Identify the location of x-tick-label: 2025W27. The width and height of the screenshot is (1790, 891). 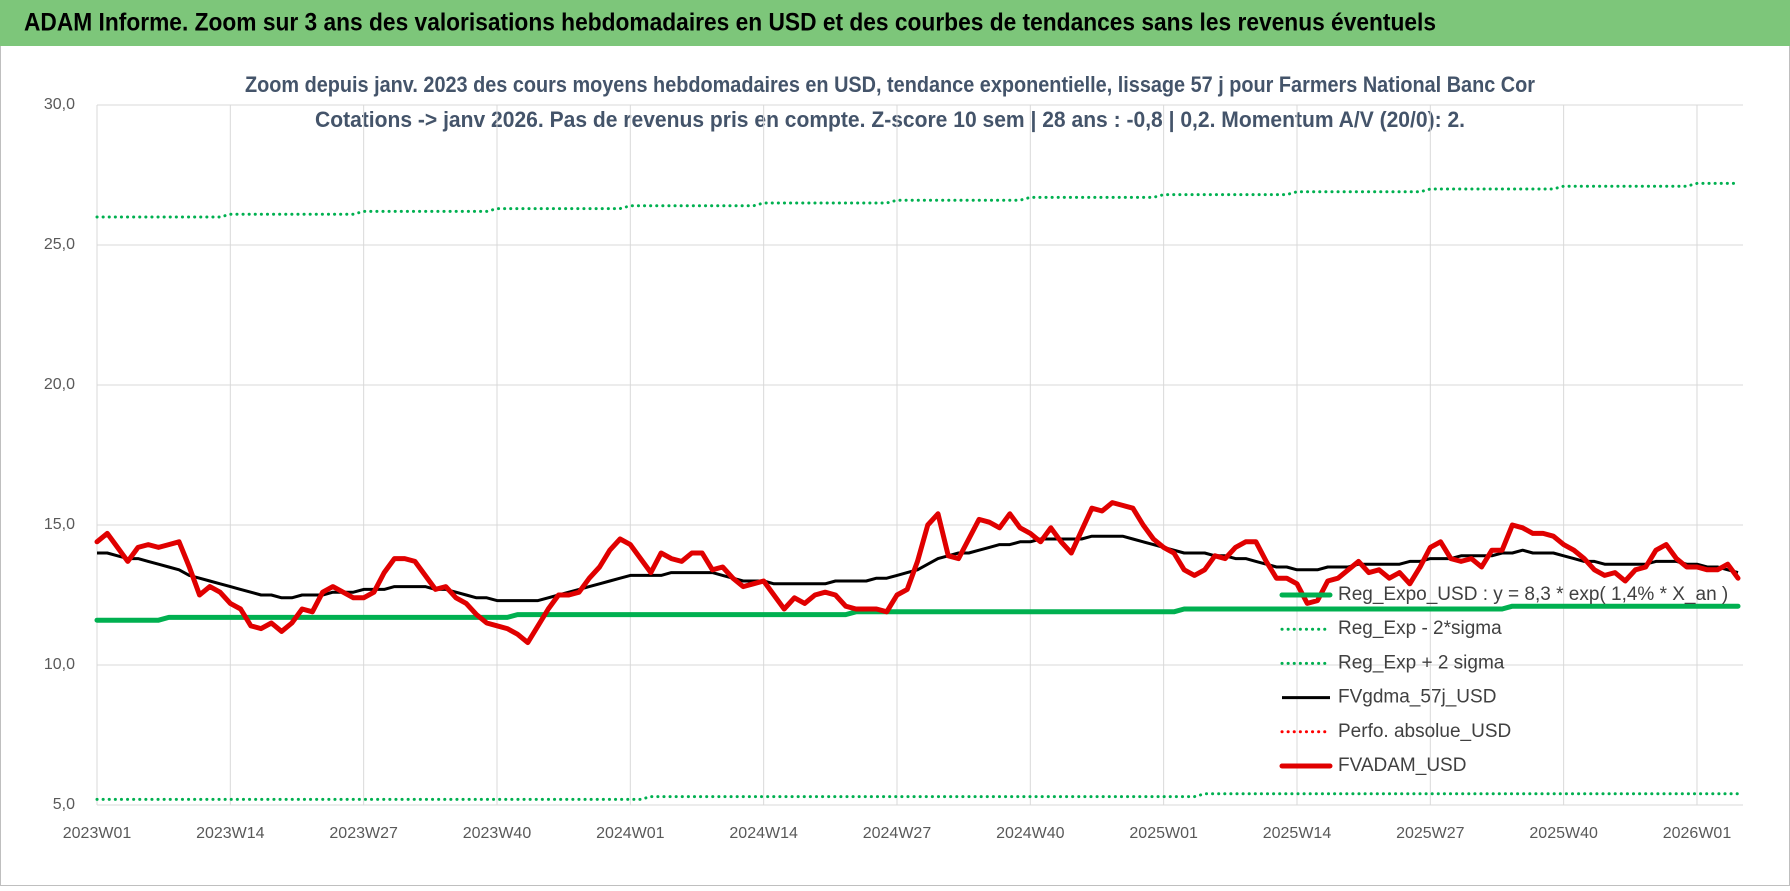
(1430, 833).